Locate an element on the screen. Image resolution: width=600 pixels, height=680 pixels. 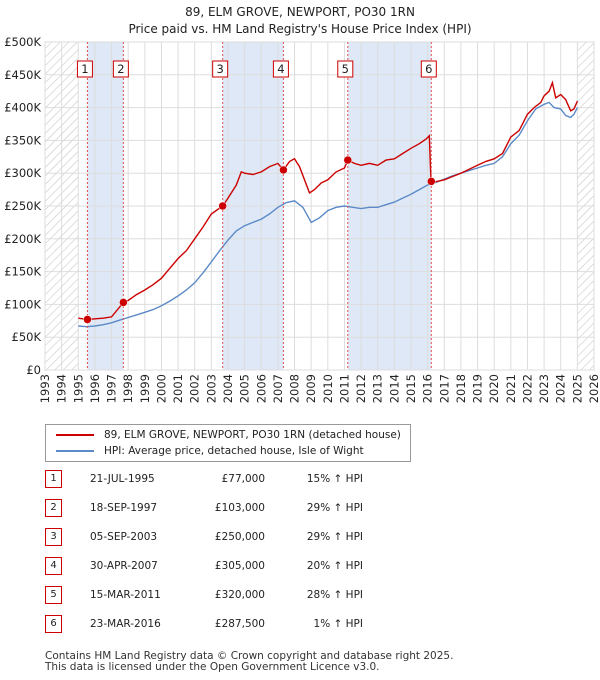
sale-date: 15-MAR-2011 is located at coordinates (125, 595).